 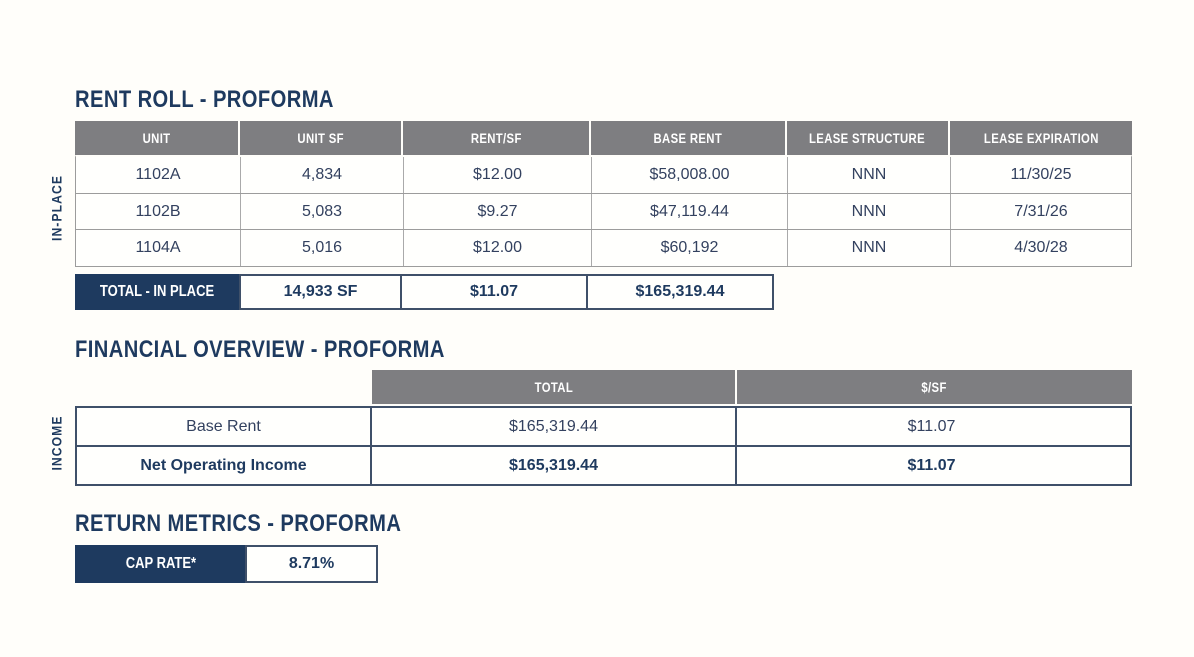 I want to click on column-header-rent-sf: RENT/SF, so click(x=497, y=138).